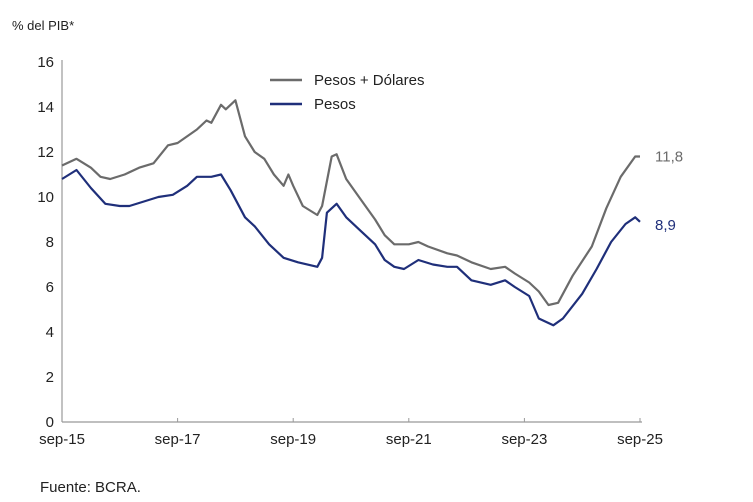 The width and height of the screenshot is (753, 502). Describe the element at coordinates (665, 225) in the screenshot. I see `end-value-label: 8,9` at that location.